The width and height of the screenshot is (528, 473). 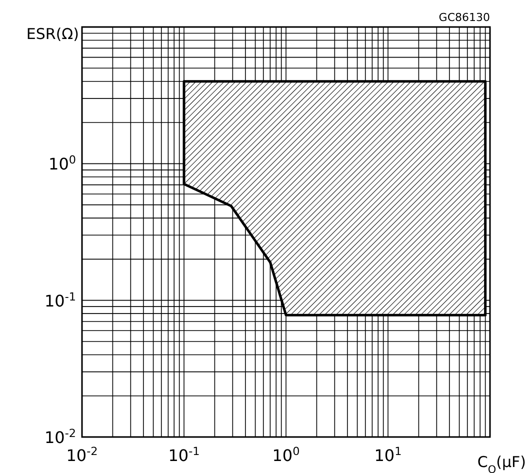 What do you see at coordinates (52, 34) in the screenshot?
I see `y-axis-title: ESR(Ω)` at bounding box center [52, 34].